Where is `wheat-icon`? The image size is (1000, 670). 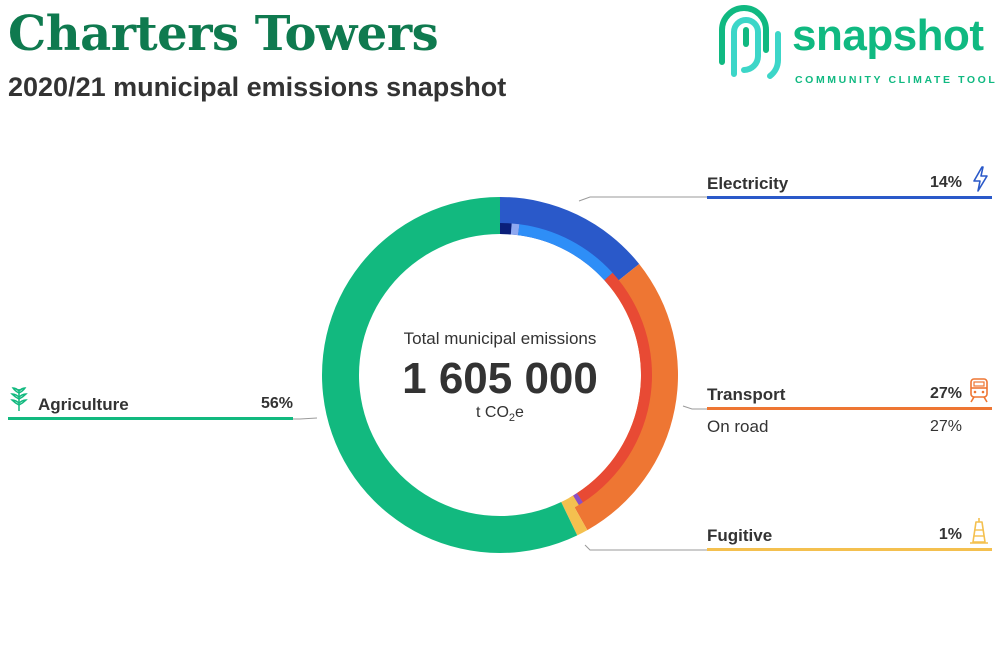
wheat-icon is located at coordinates (19, 399).